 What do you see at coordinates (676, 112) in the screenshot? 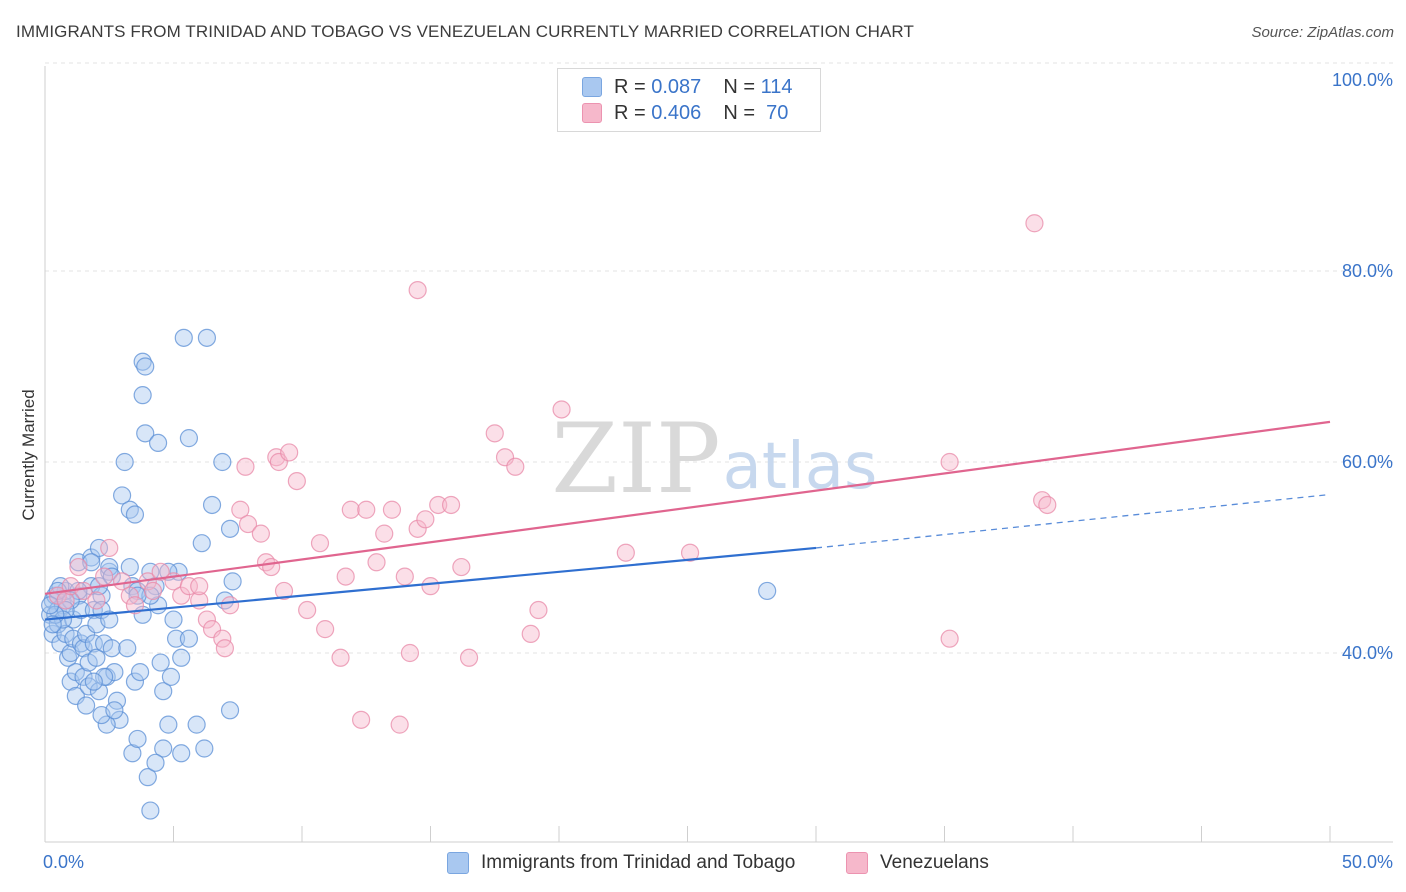
I see `legend-r-value: 0.406` at bounding box center [676, 112].